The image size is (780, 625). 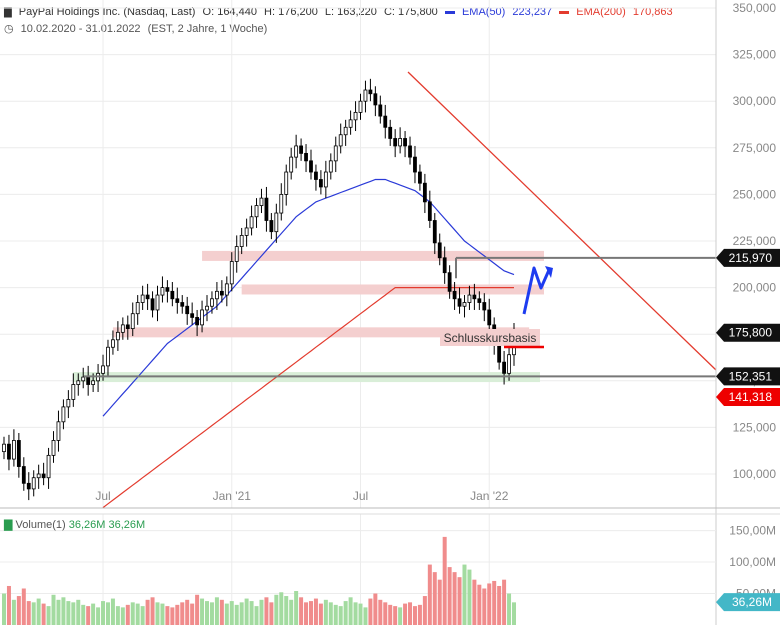 What do you see at coordinates (752, 531) in the screenshot?
I see `volume-tick-label: 150,00M` at bounding box center [752, 531].